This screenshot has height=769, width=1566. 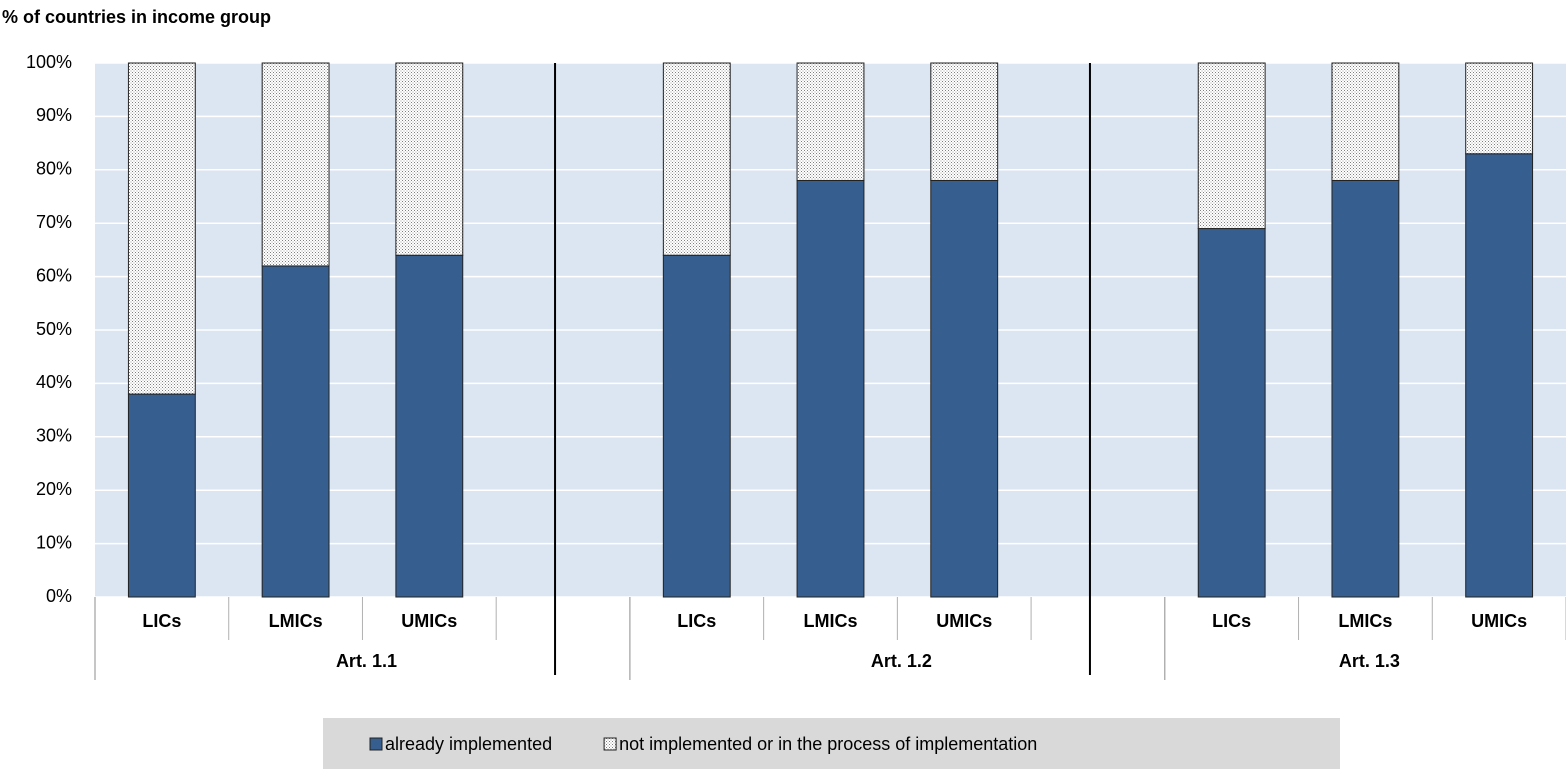 What do you see at coordinates (54, 382) in the screenshot?
I see `y-tick-label: 40%` at bounding box center [54, 382].